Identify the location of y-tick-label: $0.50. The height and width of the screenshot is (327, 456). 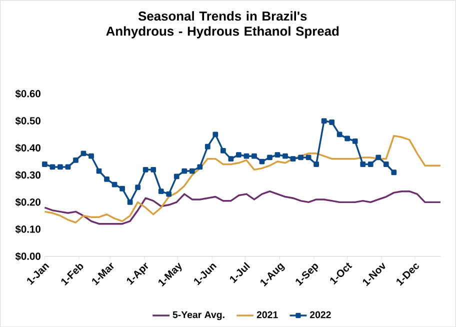
(27, 120).